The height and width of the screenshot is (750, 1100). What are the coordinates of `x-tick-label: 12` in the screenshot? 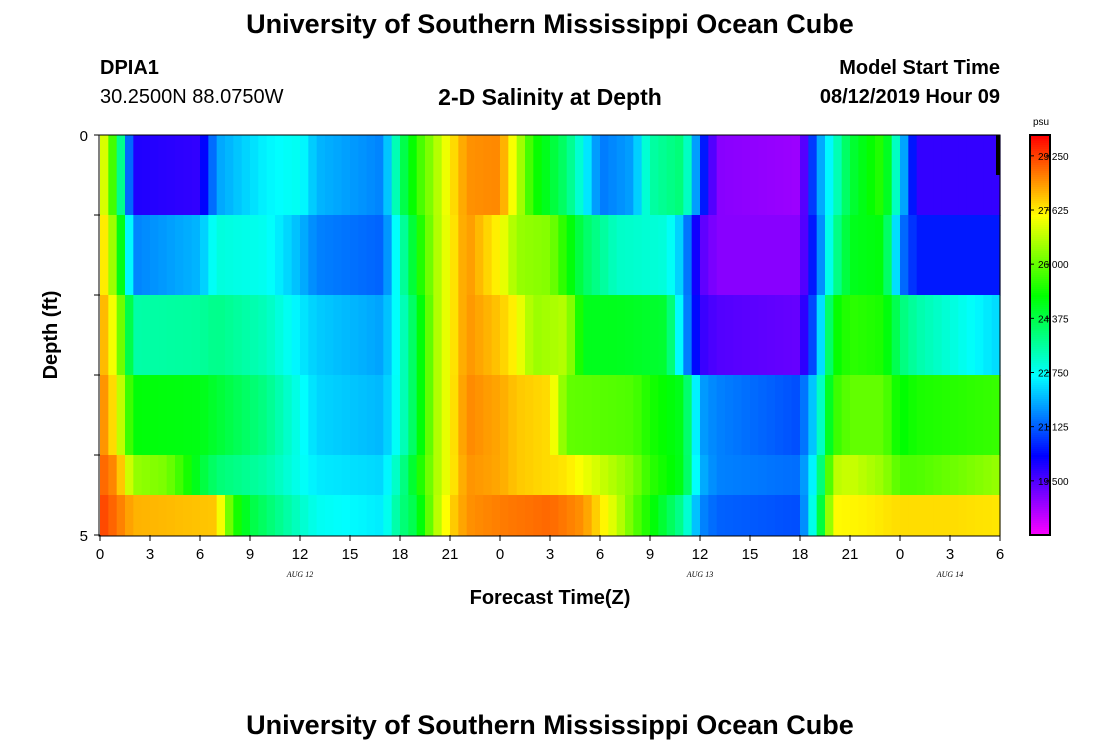 It's located at (300, 554).